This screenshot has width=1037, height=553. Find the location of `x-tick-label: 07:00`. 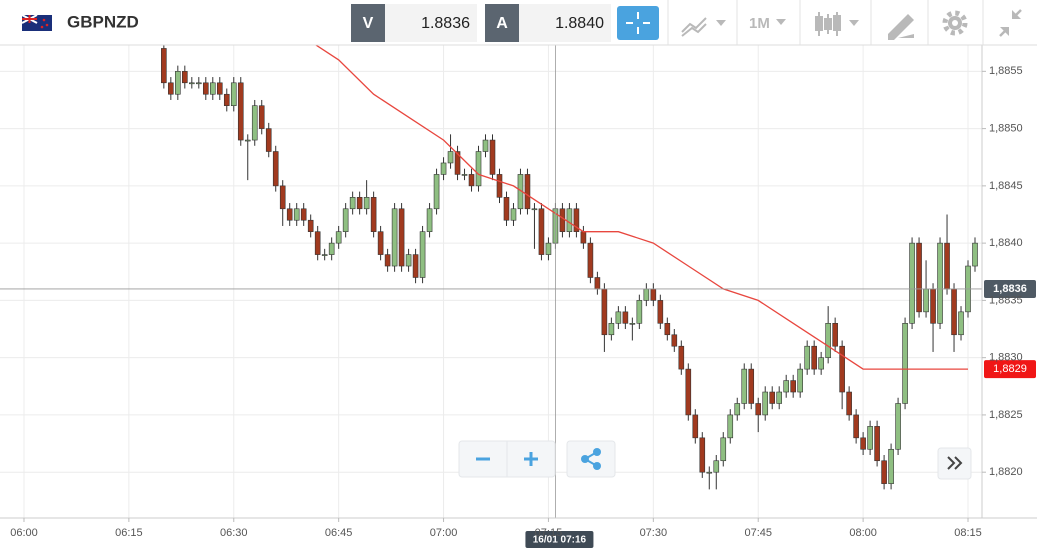

x-tick-label: 07:00 is located at coordinates (444, 533).